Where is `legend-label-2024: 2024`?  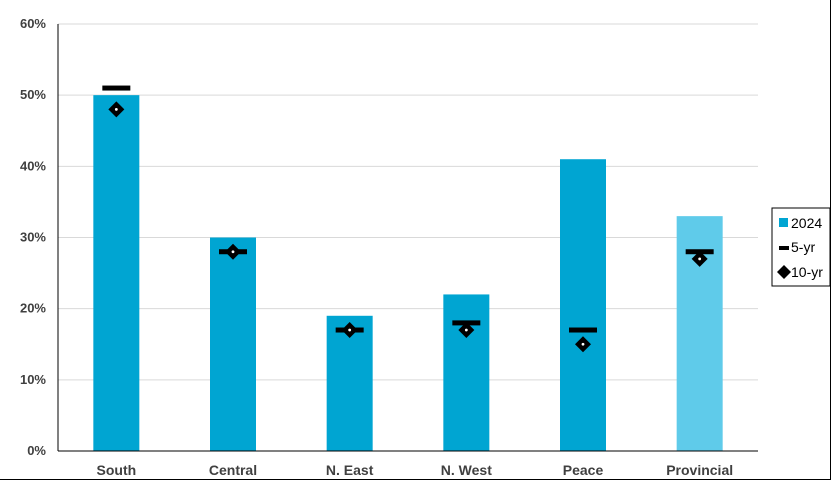
legend-label-2024: 2024 is located at coordinates (806, 223).